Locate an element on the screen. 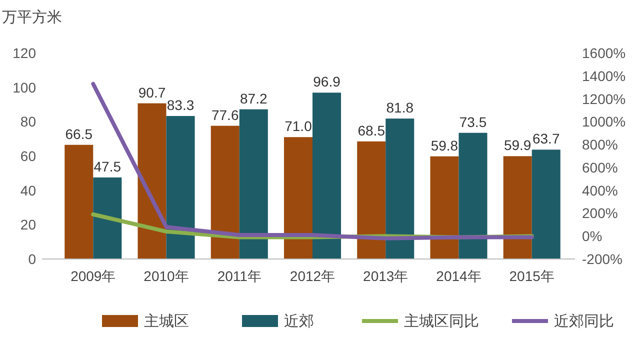 The width and height of the screenshot is (633, 337). x-tick-label: 2009年 is located at coordinates (93, 276).